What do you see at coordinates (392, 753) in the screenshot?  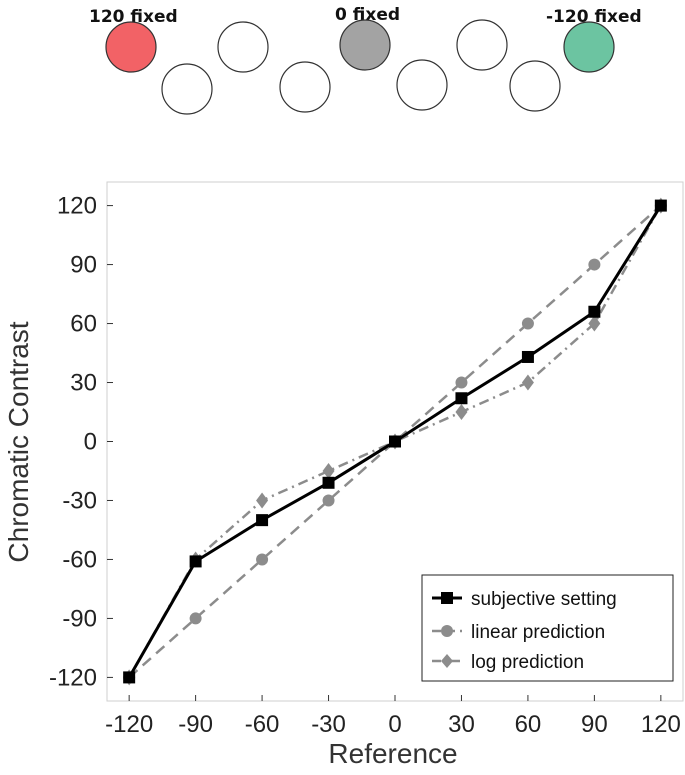 I see `x-axis-title: Reference` at bounding box center [392, 753].